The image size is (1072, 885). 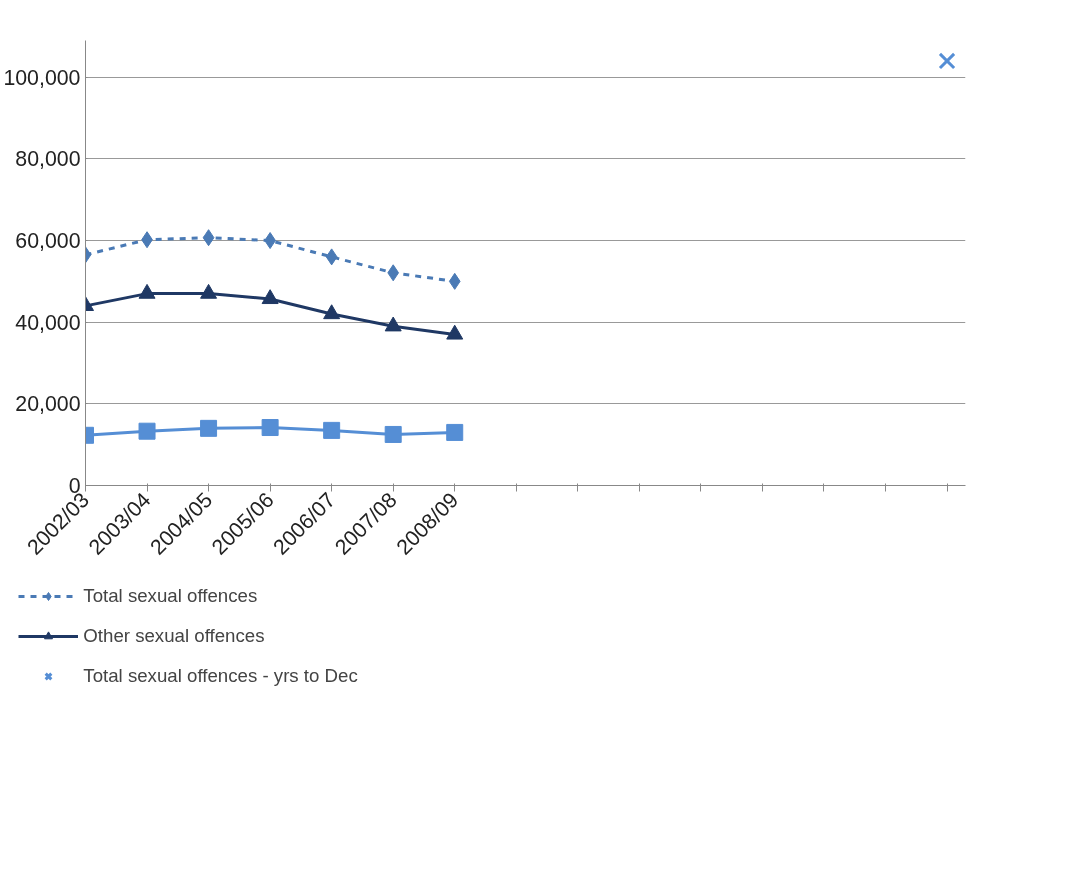 I want to click on legend-label: Total sexual offences - yrs to Dec, so click(x=220, y=676).